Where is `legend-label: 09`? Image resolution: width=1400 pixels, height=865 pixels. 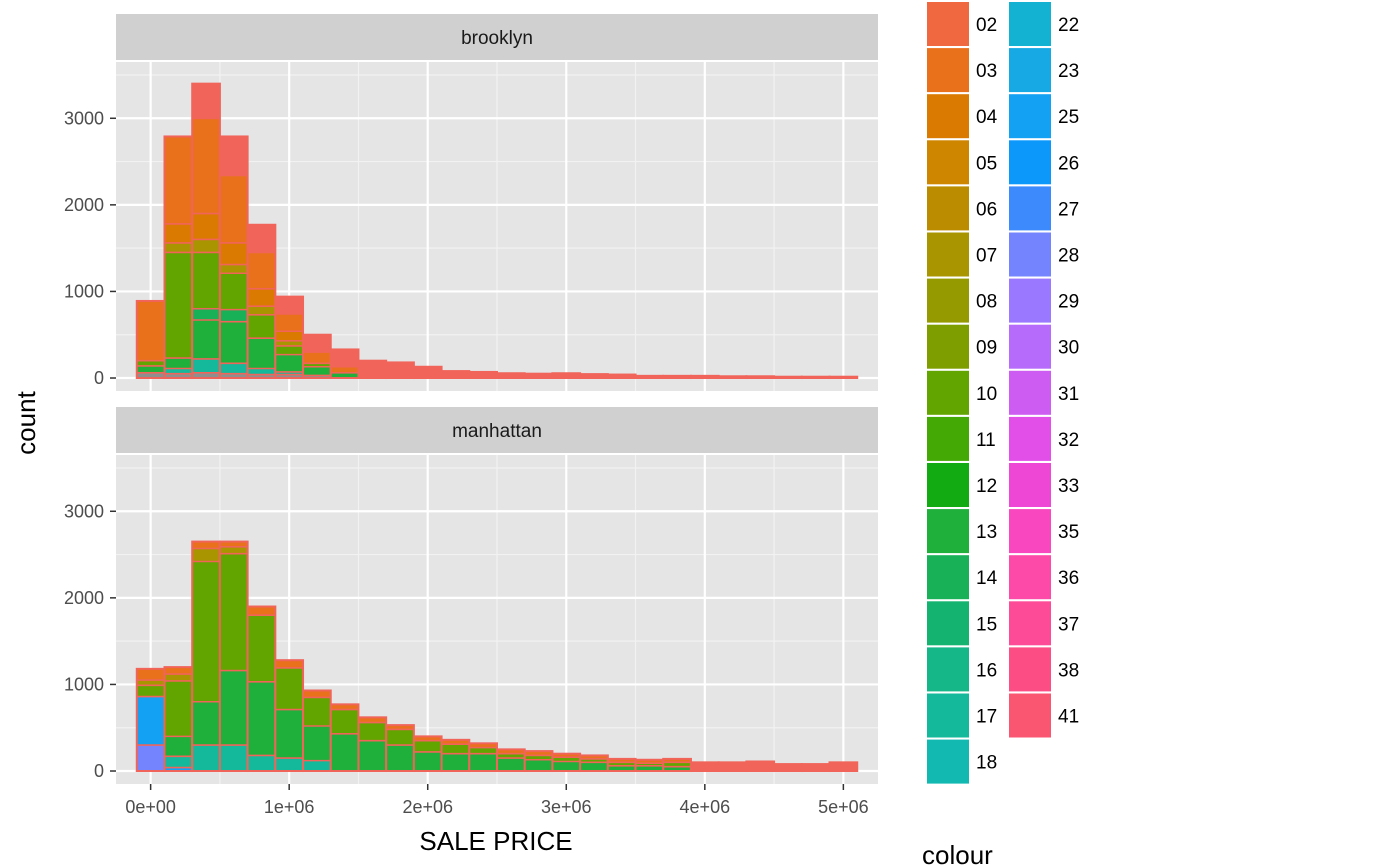
legend-label: 09 is located at coordinates (986, 348).